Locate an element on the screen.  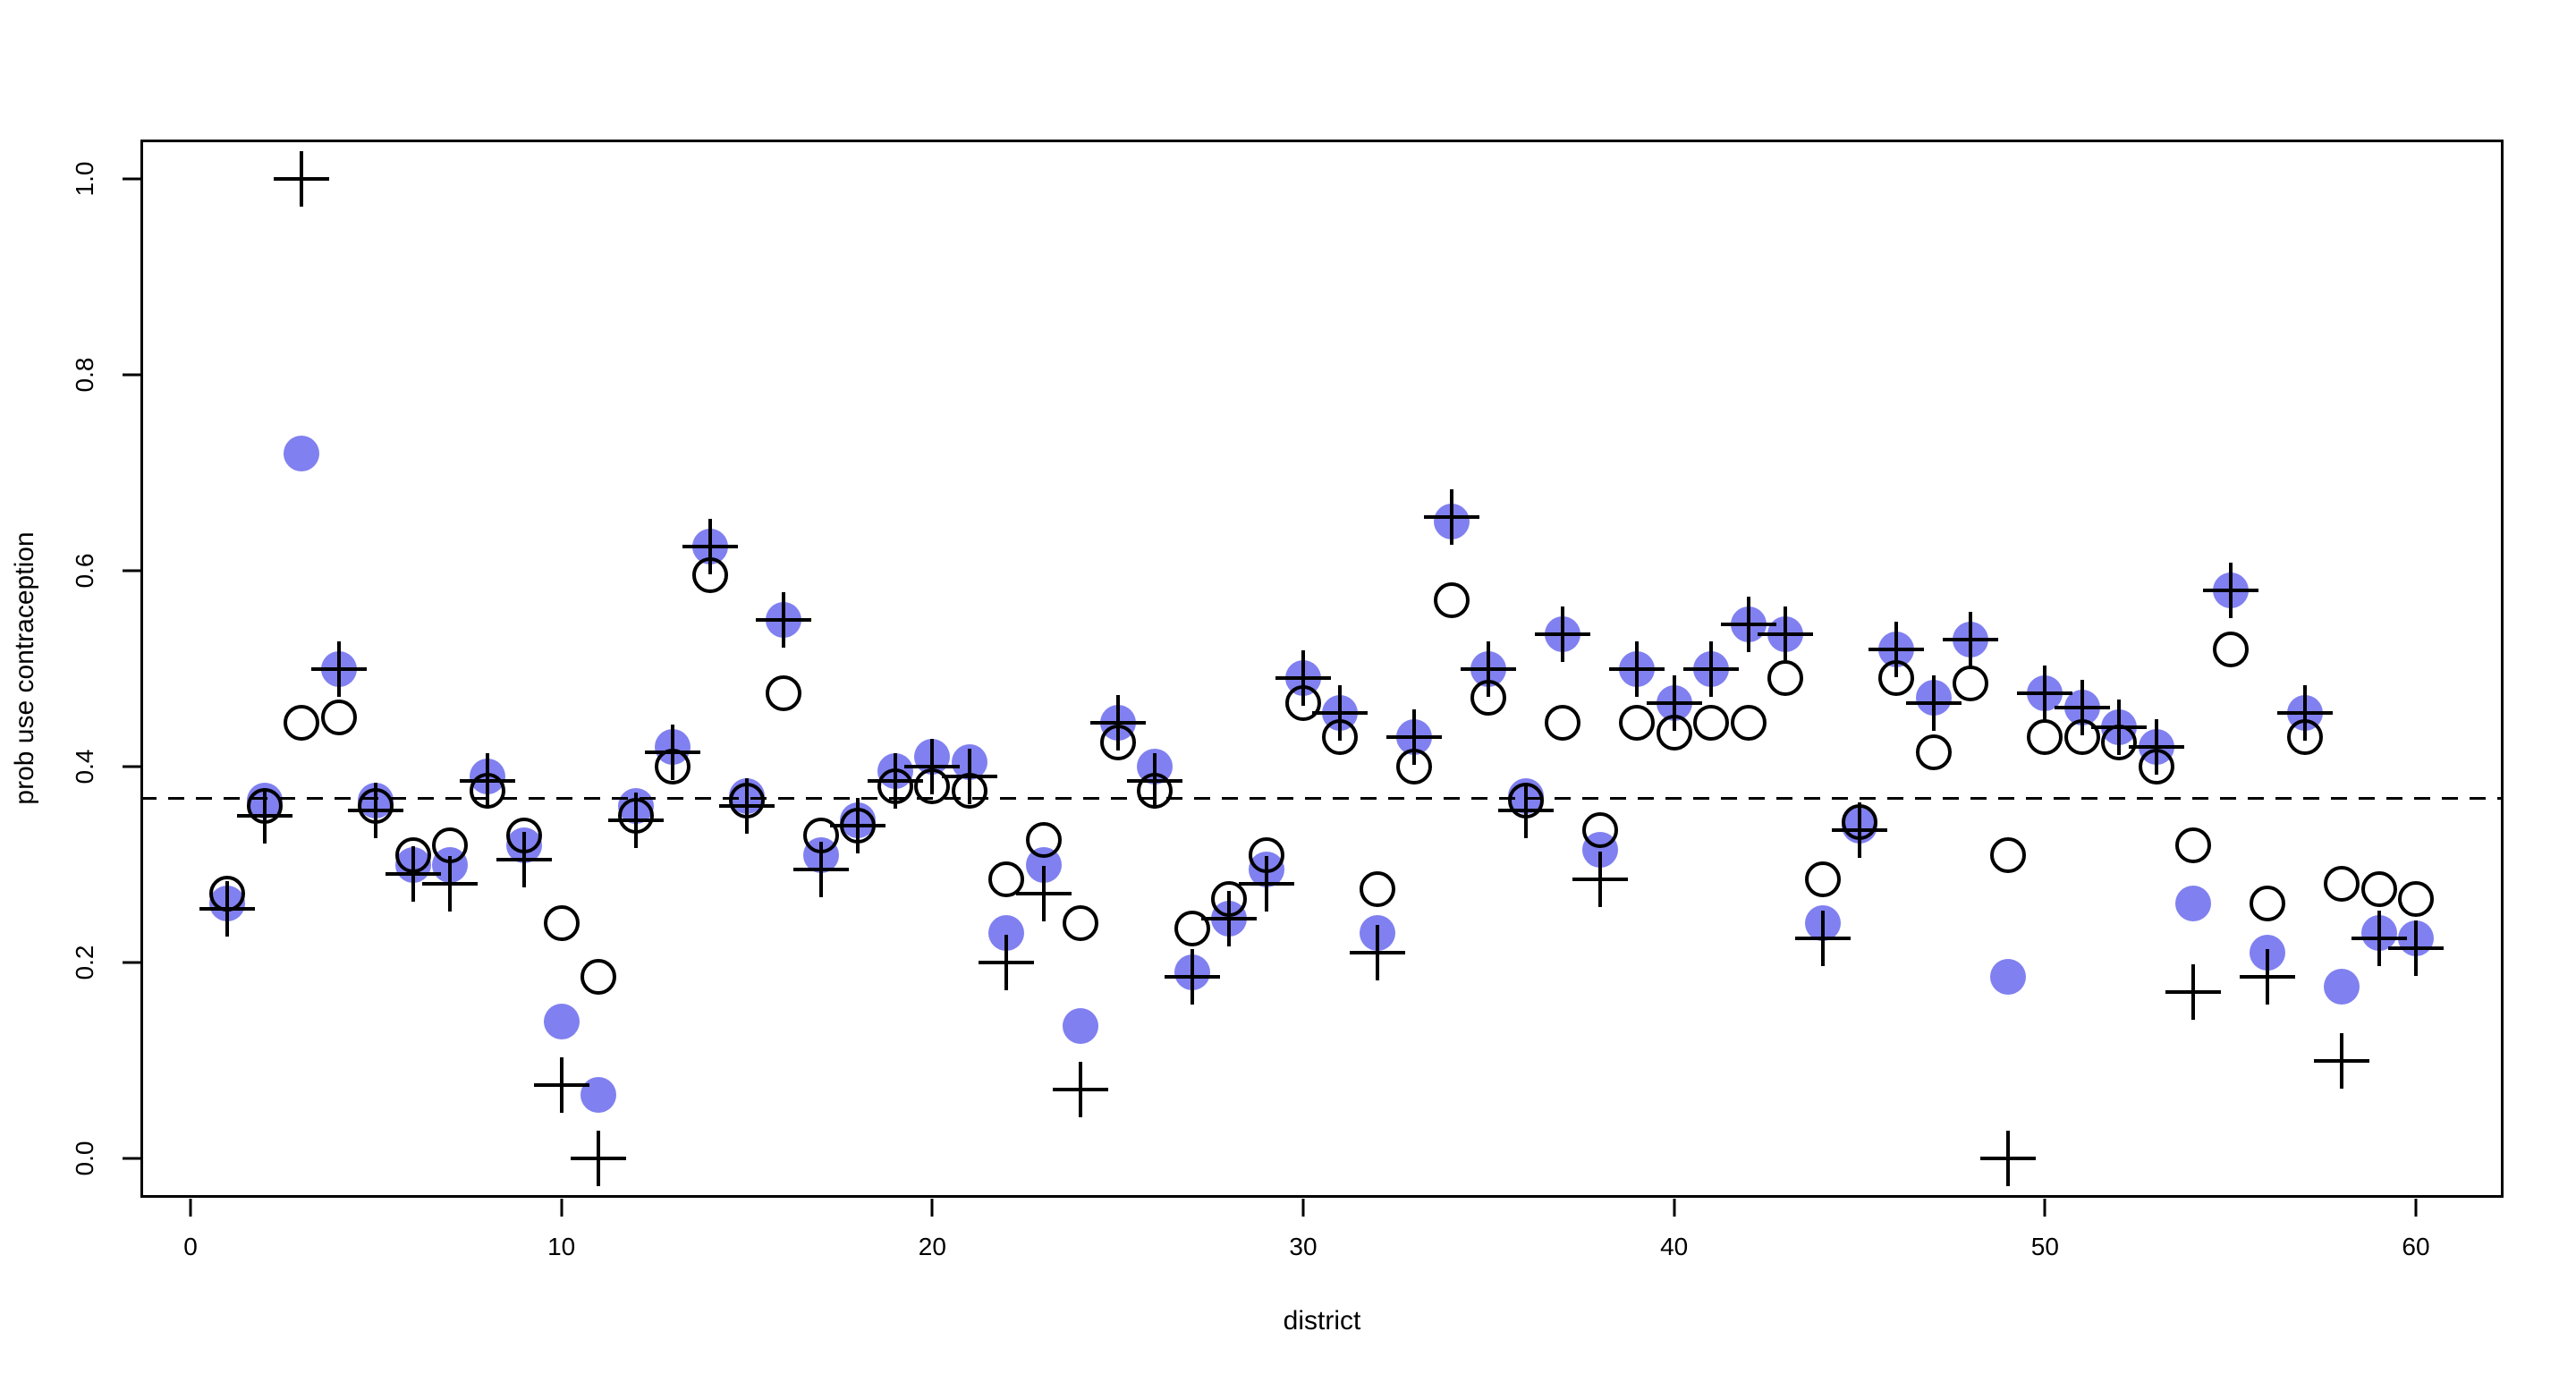
y-tick-label: 0.8 is located at coordinates (84, 375).